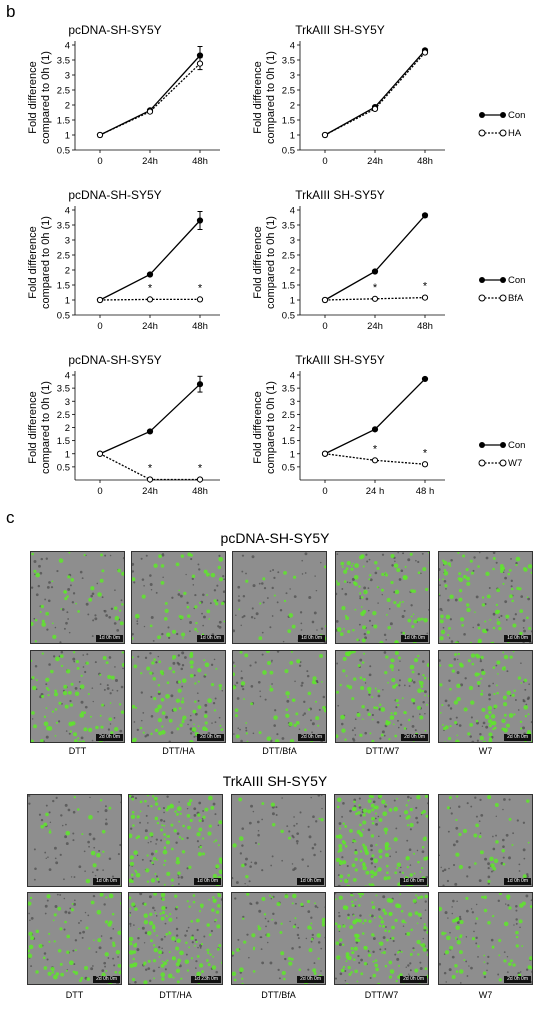 The width and height of the screenshot is (550, 1011). Describe the element at coordinates (513, 126) in the screenshot. I see `legend-ha: Con HA` at that location.